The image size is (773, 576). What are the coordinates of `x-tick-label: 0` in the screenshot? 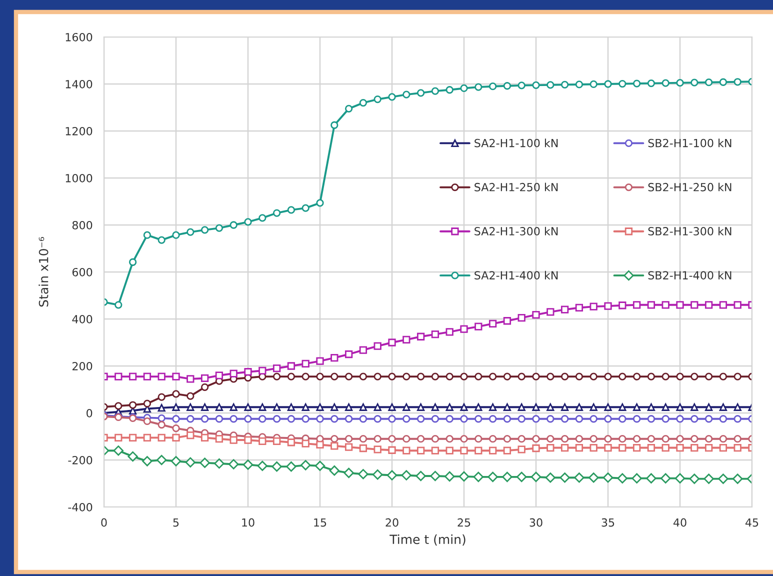 It's located at (104, 522).